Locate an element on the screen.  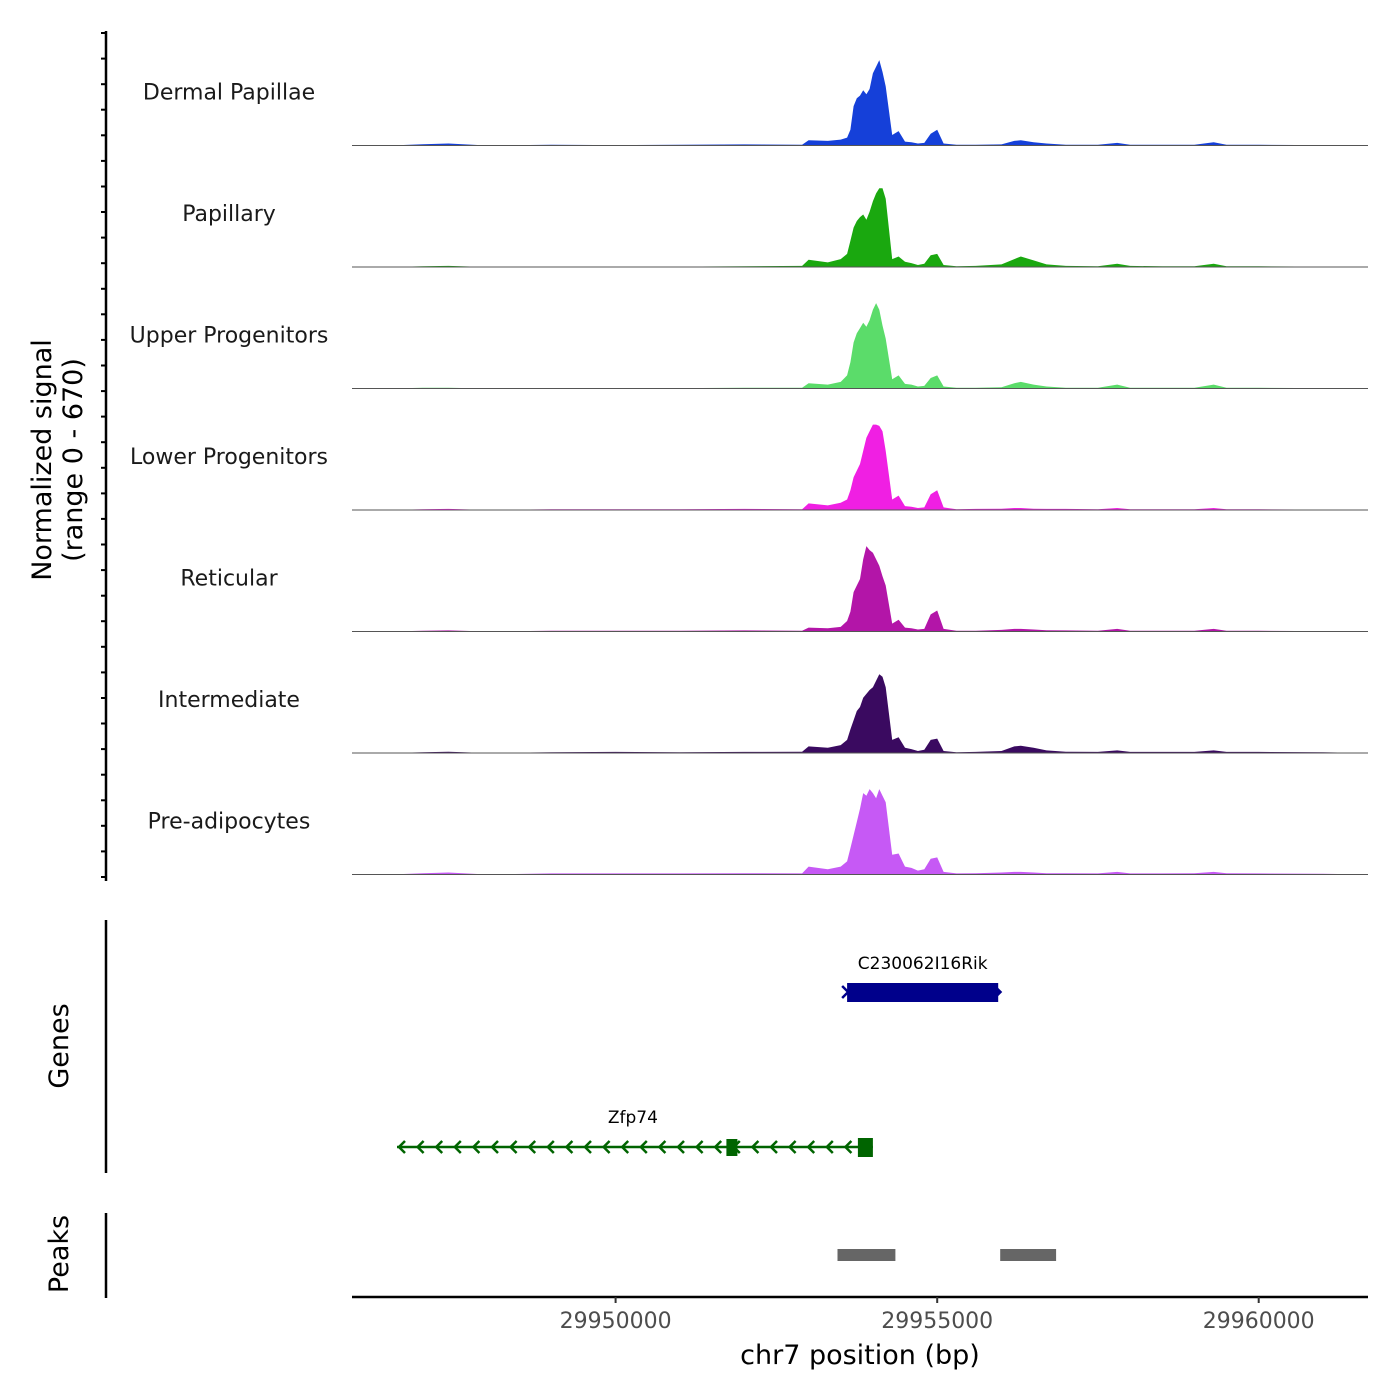
track-label-4: Reticular is located at coordinates (229, 579).